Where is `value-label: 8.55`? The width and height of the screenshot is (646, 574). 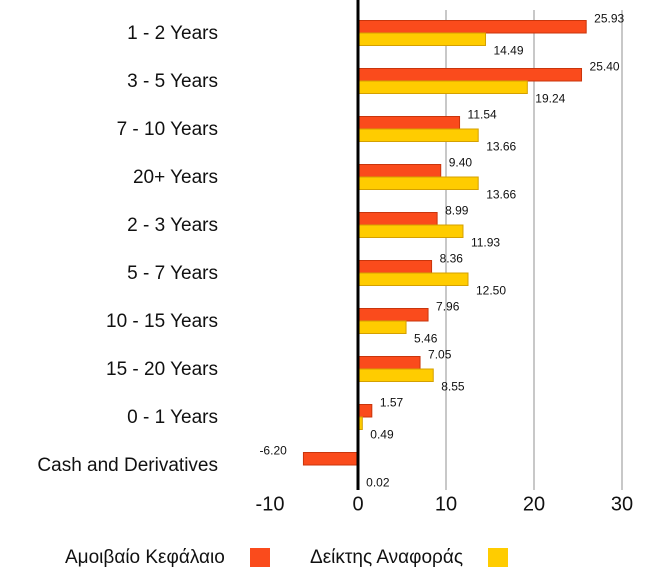
value-label: 8.55 is located at coordinates (453, 387).